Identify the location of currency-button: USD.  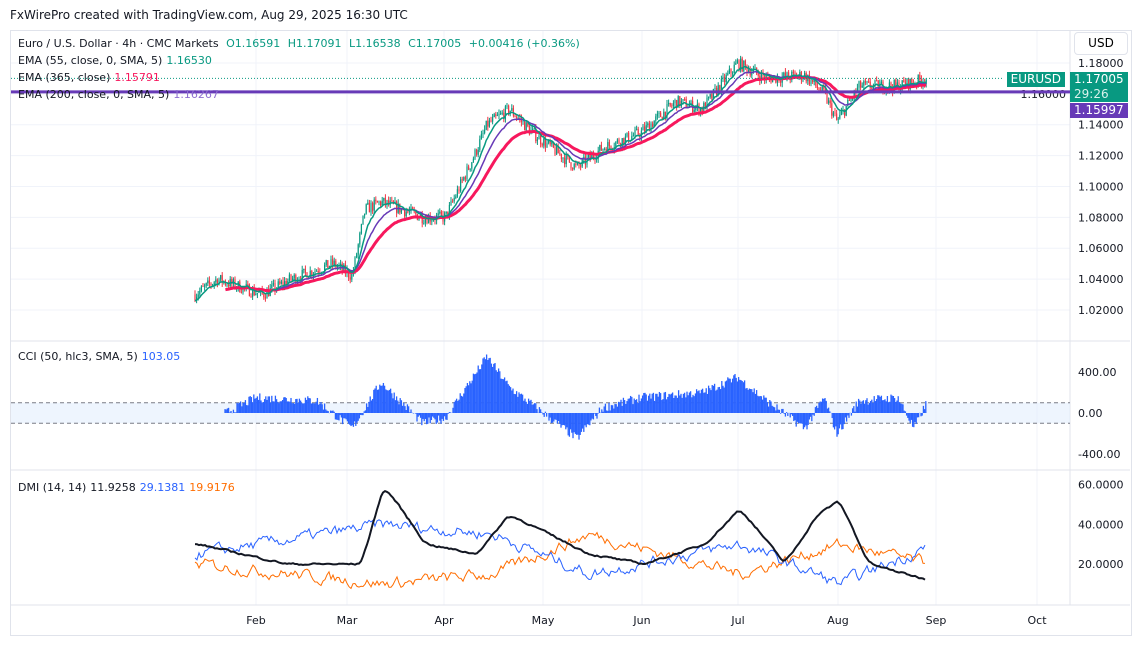
(1101, 43).